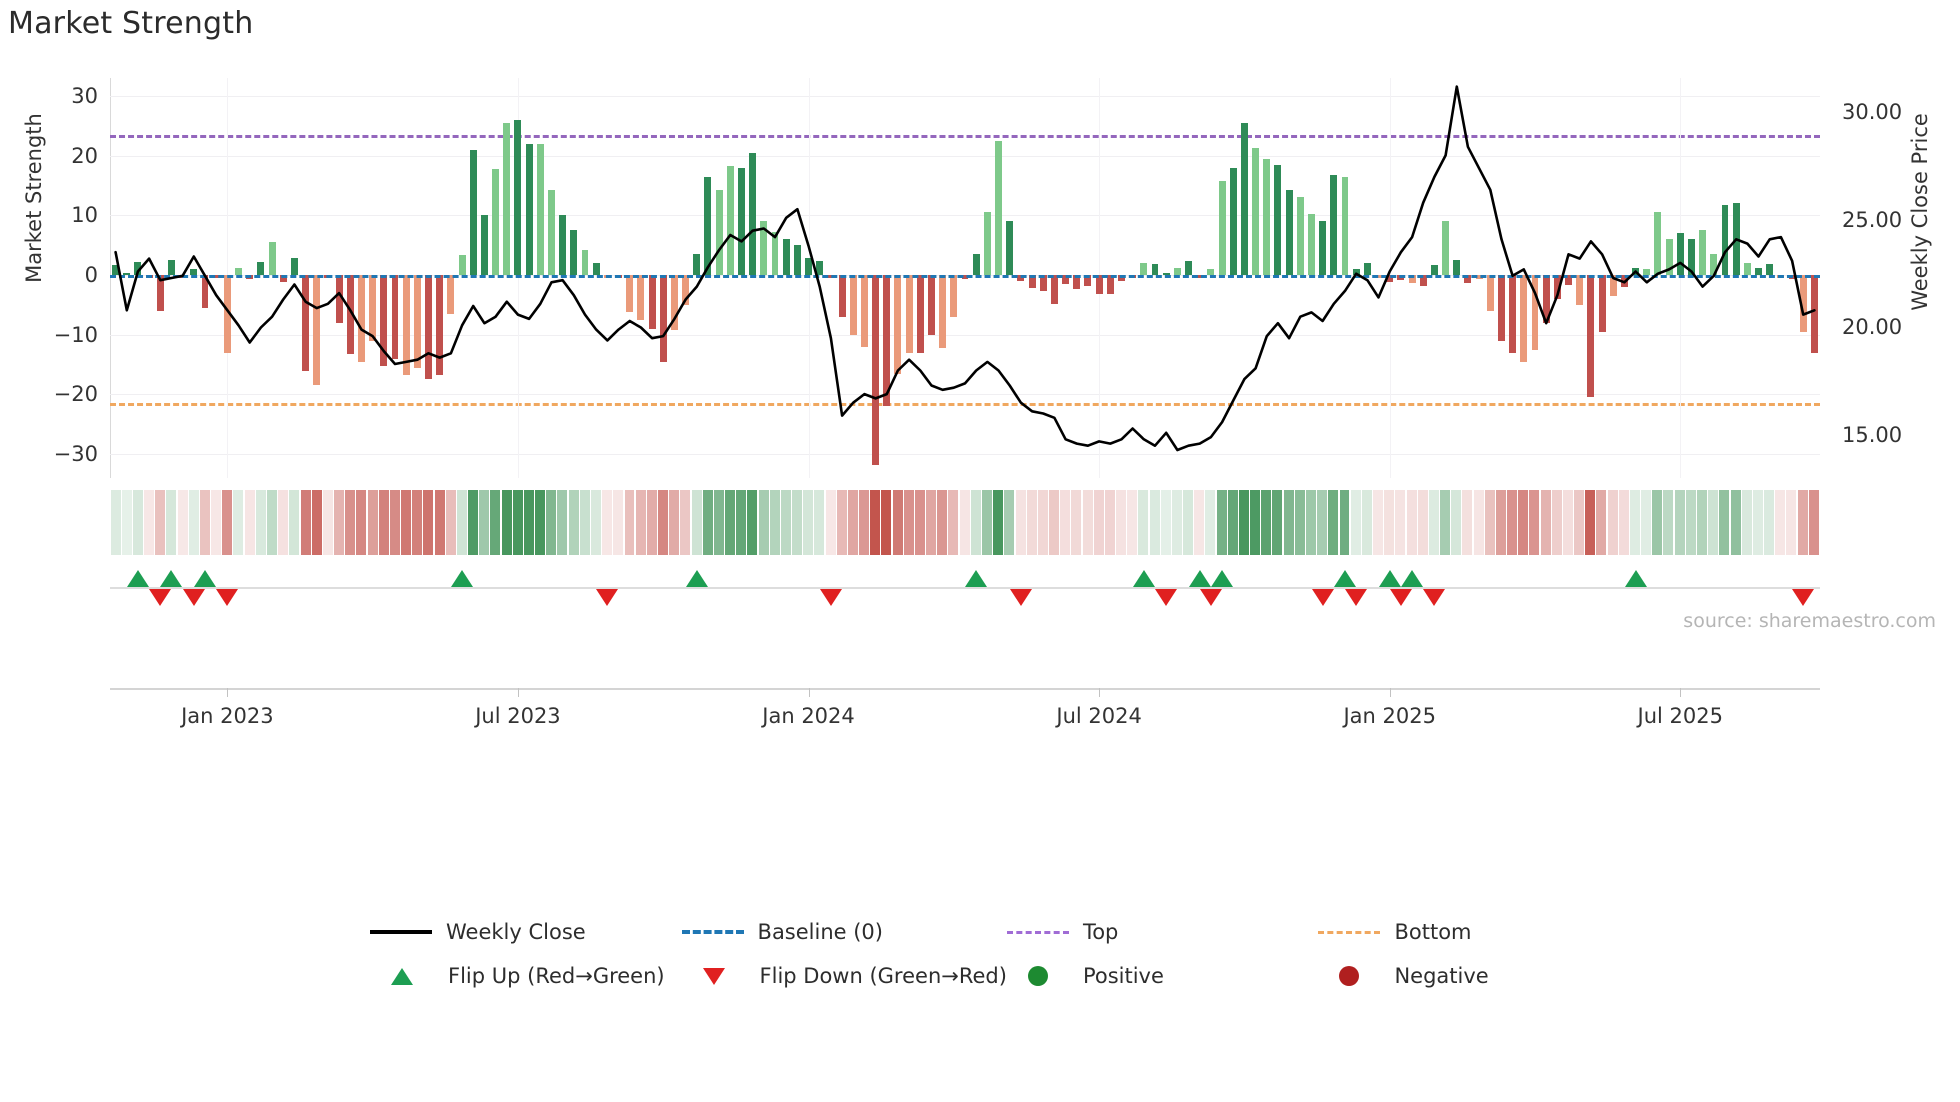  Describe the element at coordinates (526, 932) in the screenshot. I see `legend-item: Weekly Close` at that location.